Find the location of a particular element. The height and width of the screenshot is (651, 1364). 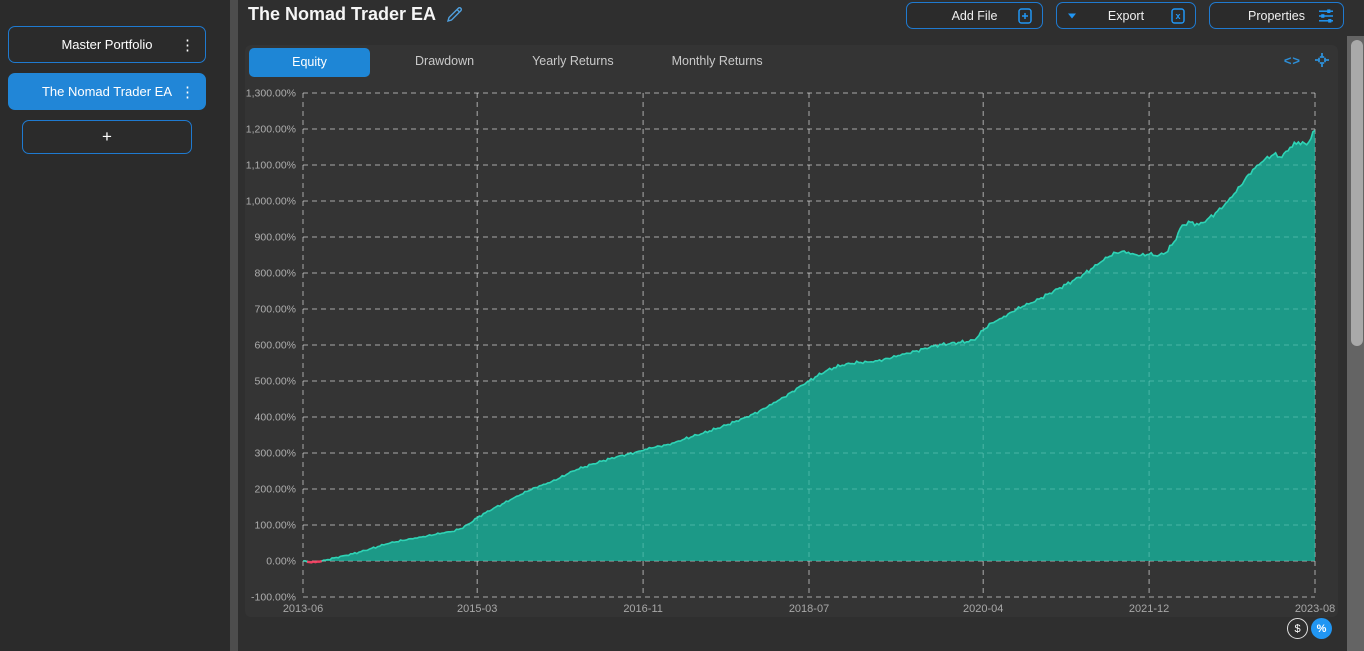

sidebar-item-label: The Nomad Trader EA is located at coordinates (107, 91).